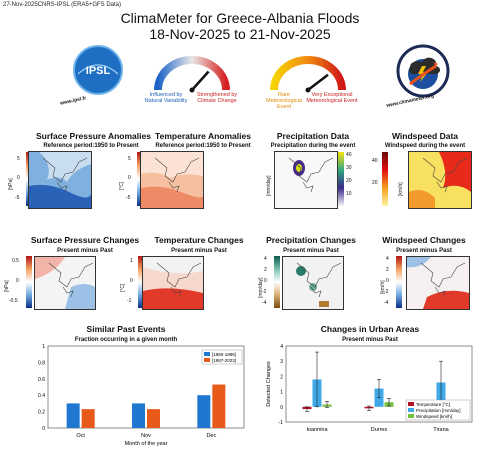 This screenshot has width=480, height=450. Describe the element at coordinates (41, 380) in the screenshot. I see `y-tick-label: 0.6` at that location.